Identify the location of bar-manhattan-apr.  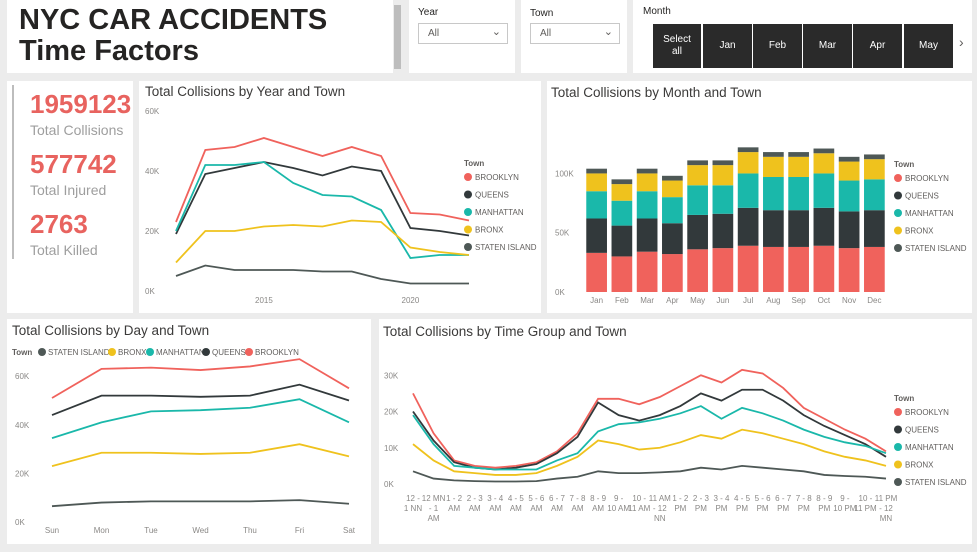
(672, 210).